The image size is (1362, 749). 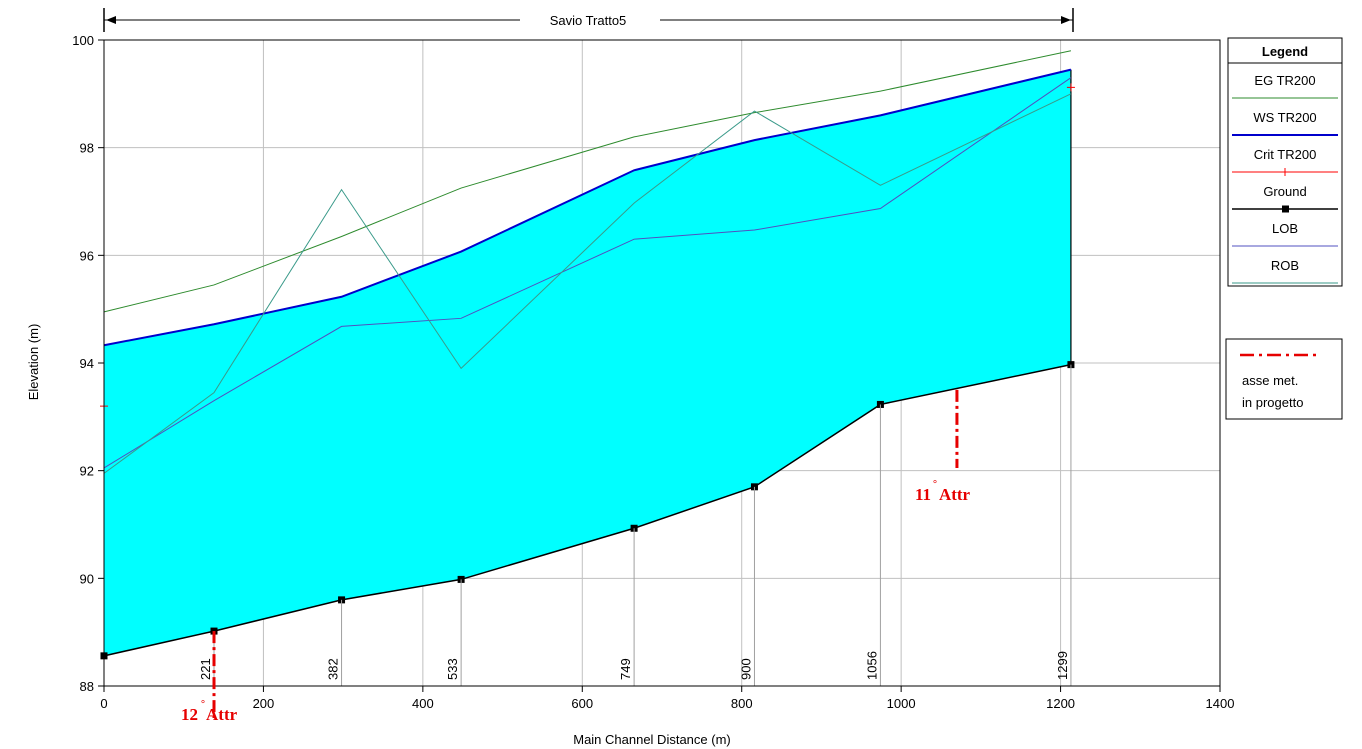 What do you see at coordinates (423, 703) in the screenshot?
I see `x-tick-label: 400` at bounding box center [423, 703].